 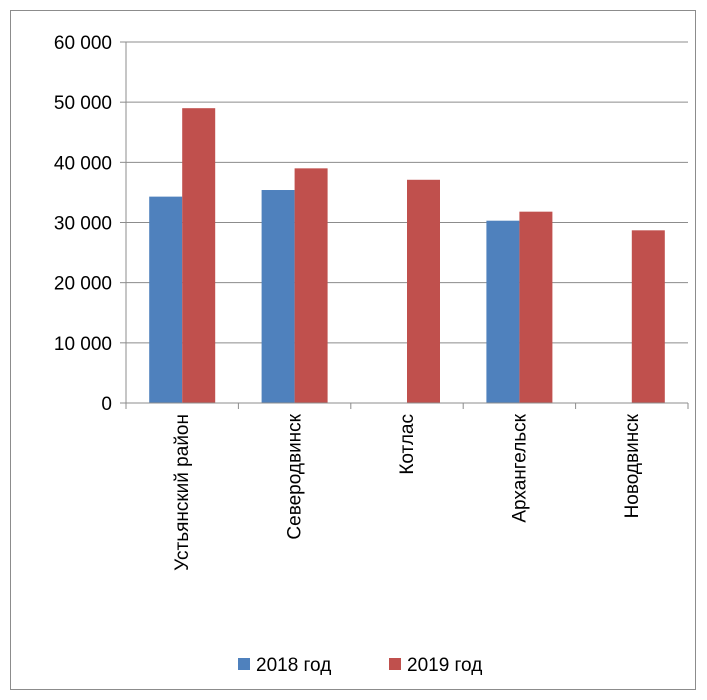 I want to click on legend-label: 2018 год, so click(x=293, y=665).